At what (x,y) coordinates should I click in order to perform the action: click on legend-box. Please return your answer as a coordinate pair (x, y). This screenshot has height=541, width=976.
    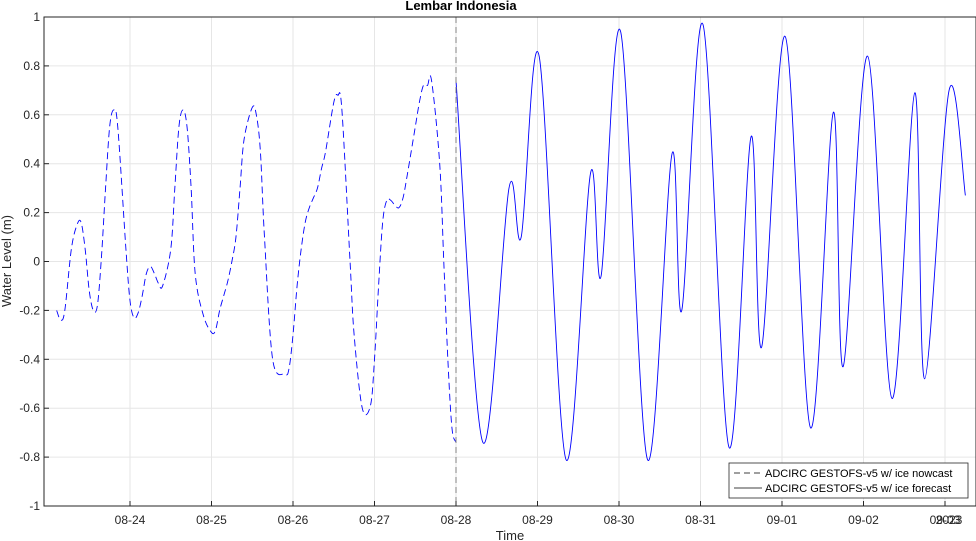
    Looking at the image, I should click on (848, 480).